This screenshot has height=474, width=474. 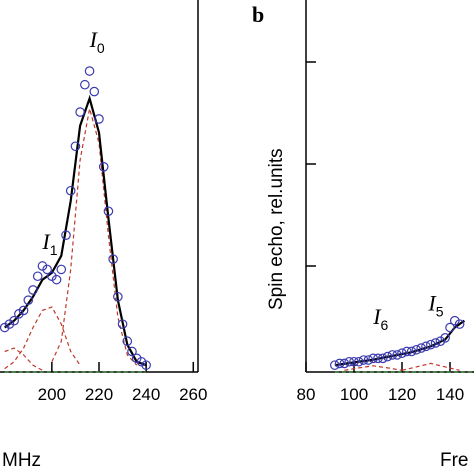 What do you see at coordinates (276, 229) in the screenshot?
I see `panel-b-y-axis-title: Spin echo, rel.units` at bounding box center [276, 229].